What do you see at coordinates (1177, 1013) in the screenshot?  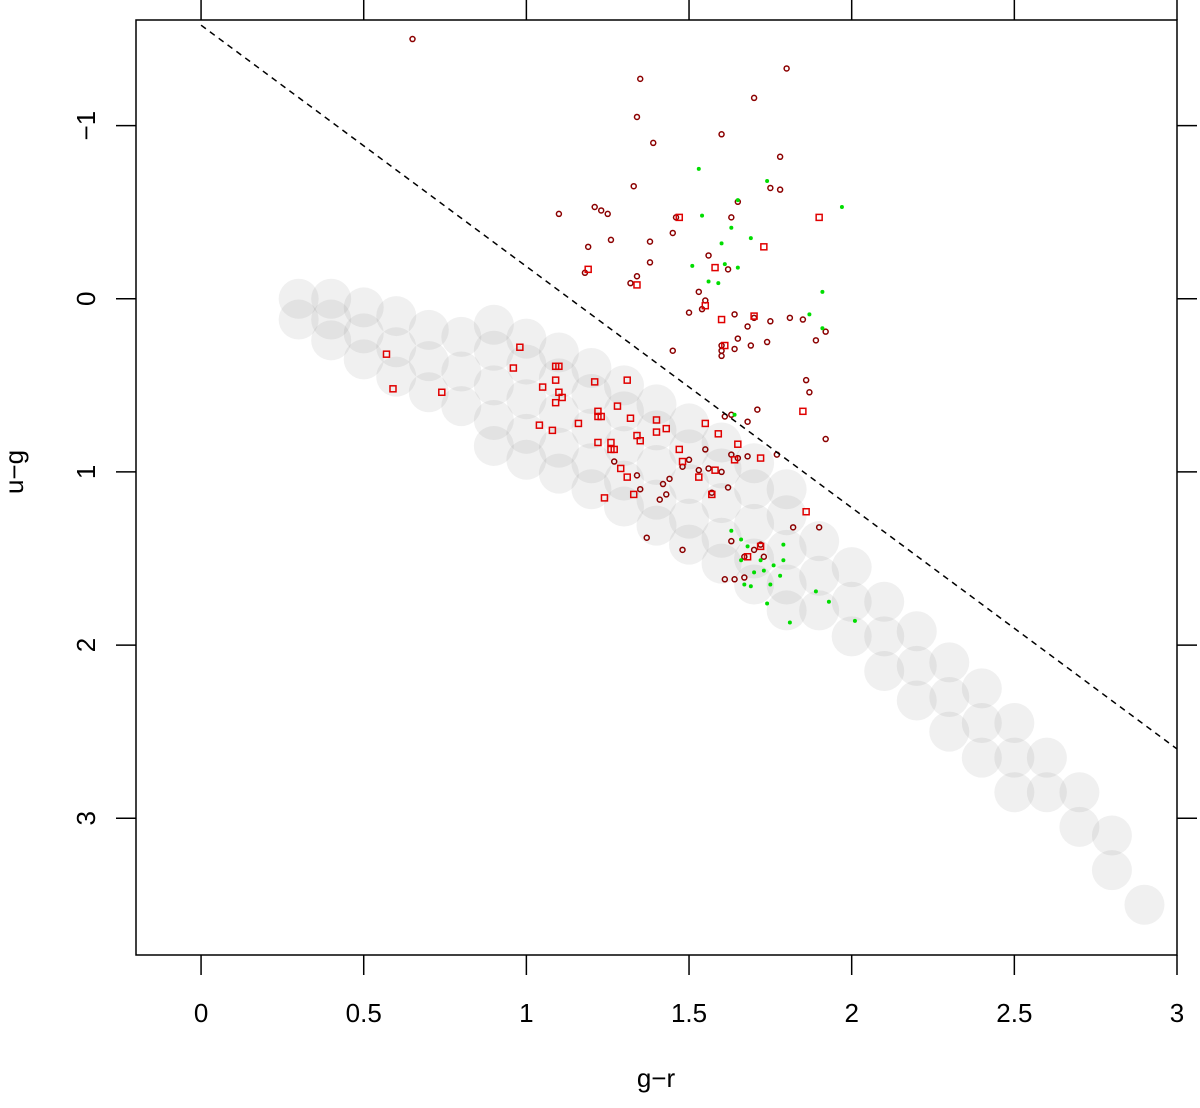 I see `x-tick-label: 3` at bounding box center [1177, 1013].